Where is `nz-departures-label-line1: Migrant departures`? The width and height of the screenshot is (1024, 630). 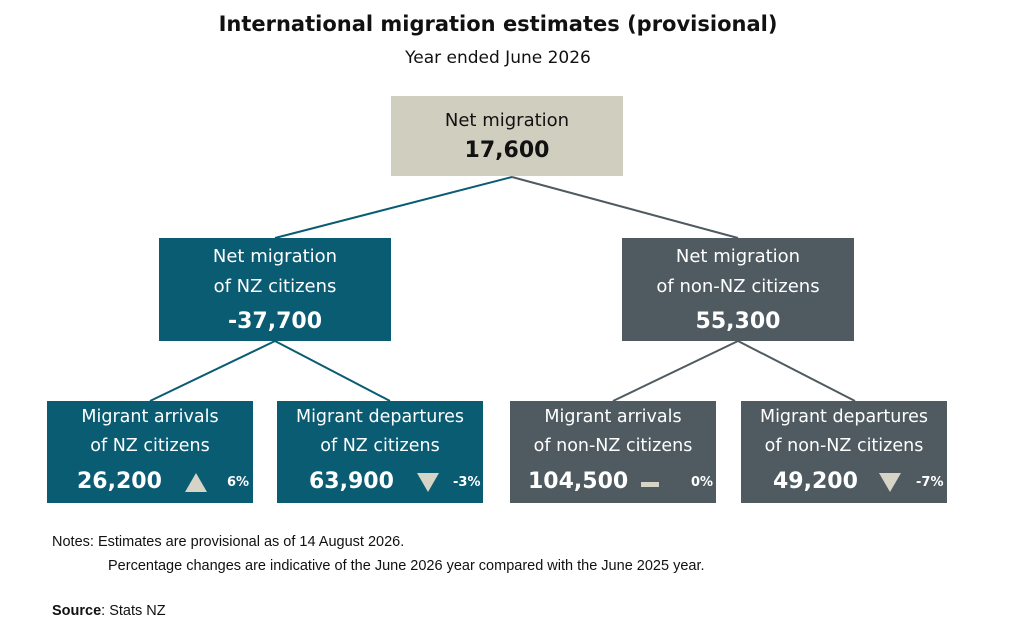
nz-departures-label-line1: Migrant departures is located at coordinates (380, 417).